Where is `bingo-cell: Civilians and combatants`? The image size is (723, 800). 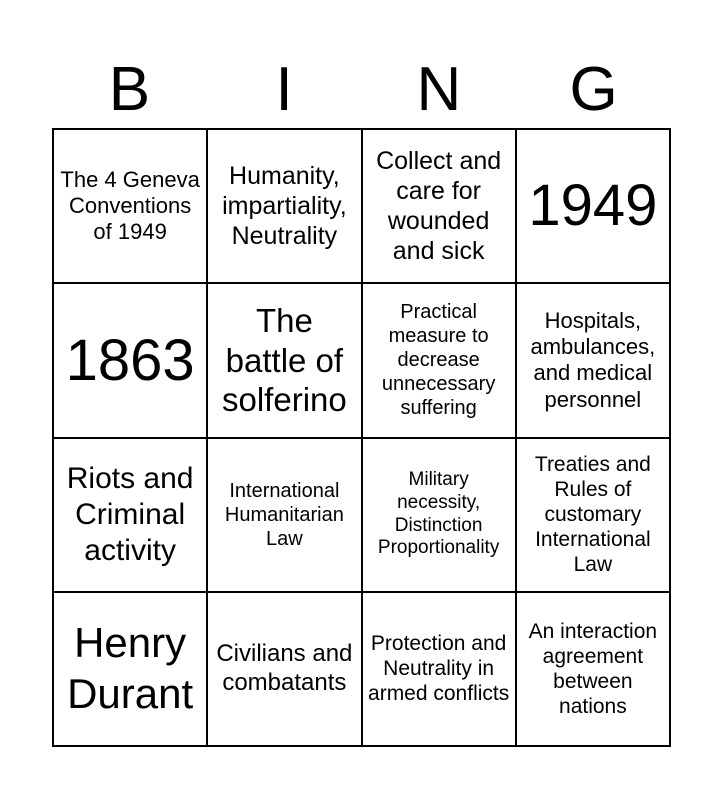
bingo-cell: Civilians and combatants is located at coordinates (284, 668).